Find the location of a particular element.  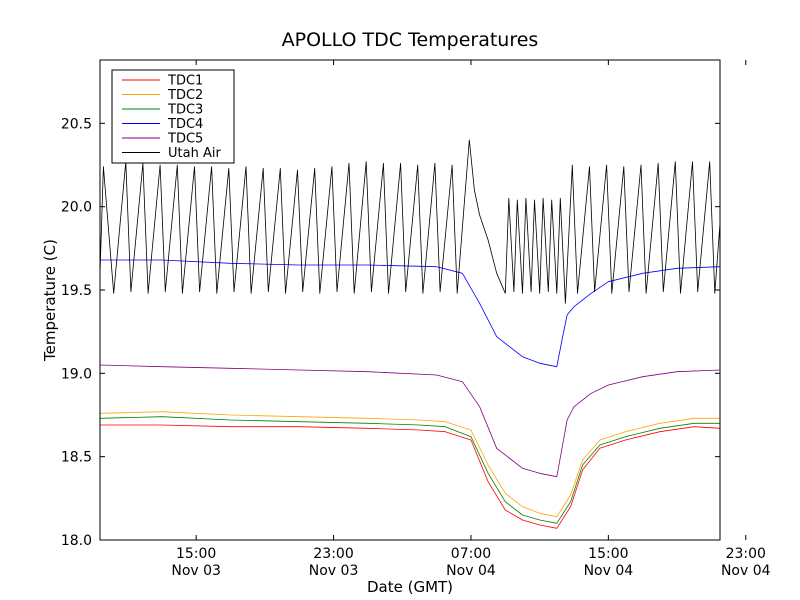

x-tick-label-time: 07:00 is located at coordinates (471, 554).